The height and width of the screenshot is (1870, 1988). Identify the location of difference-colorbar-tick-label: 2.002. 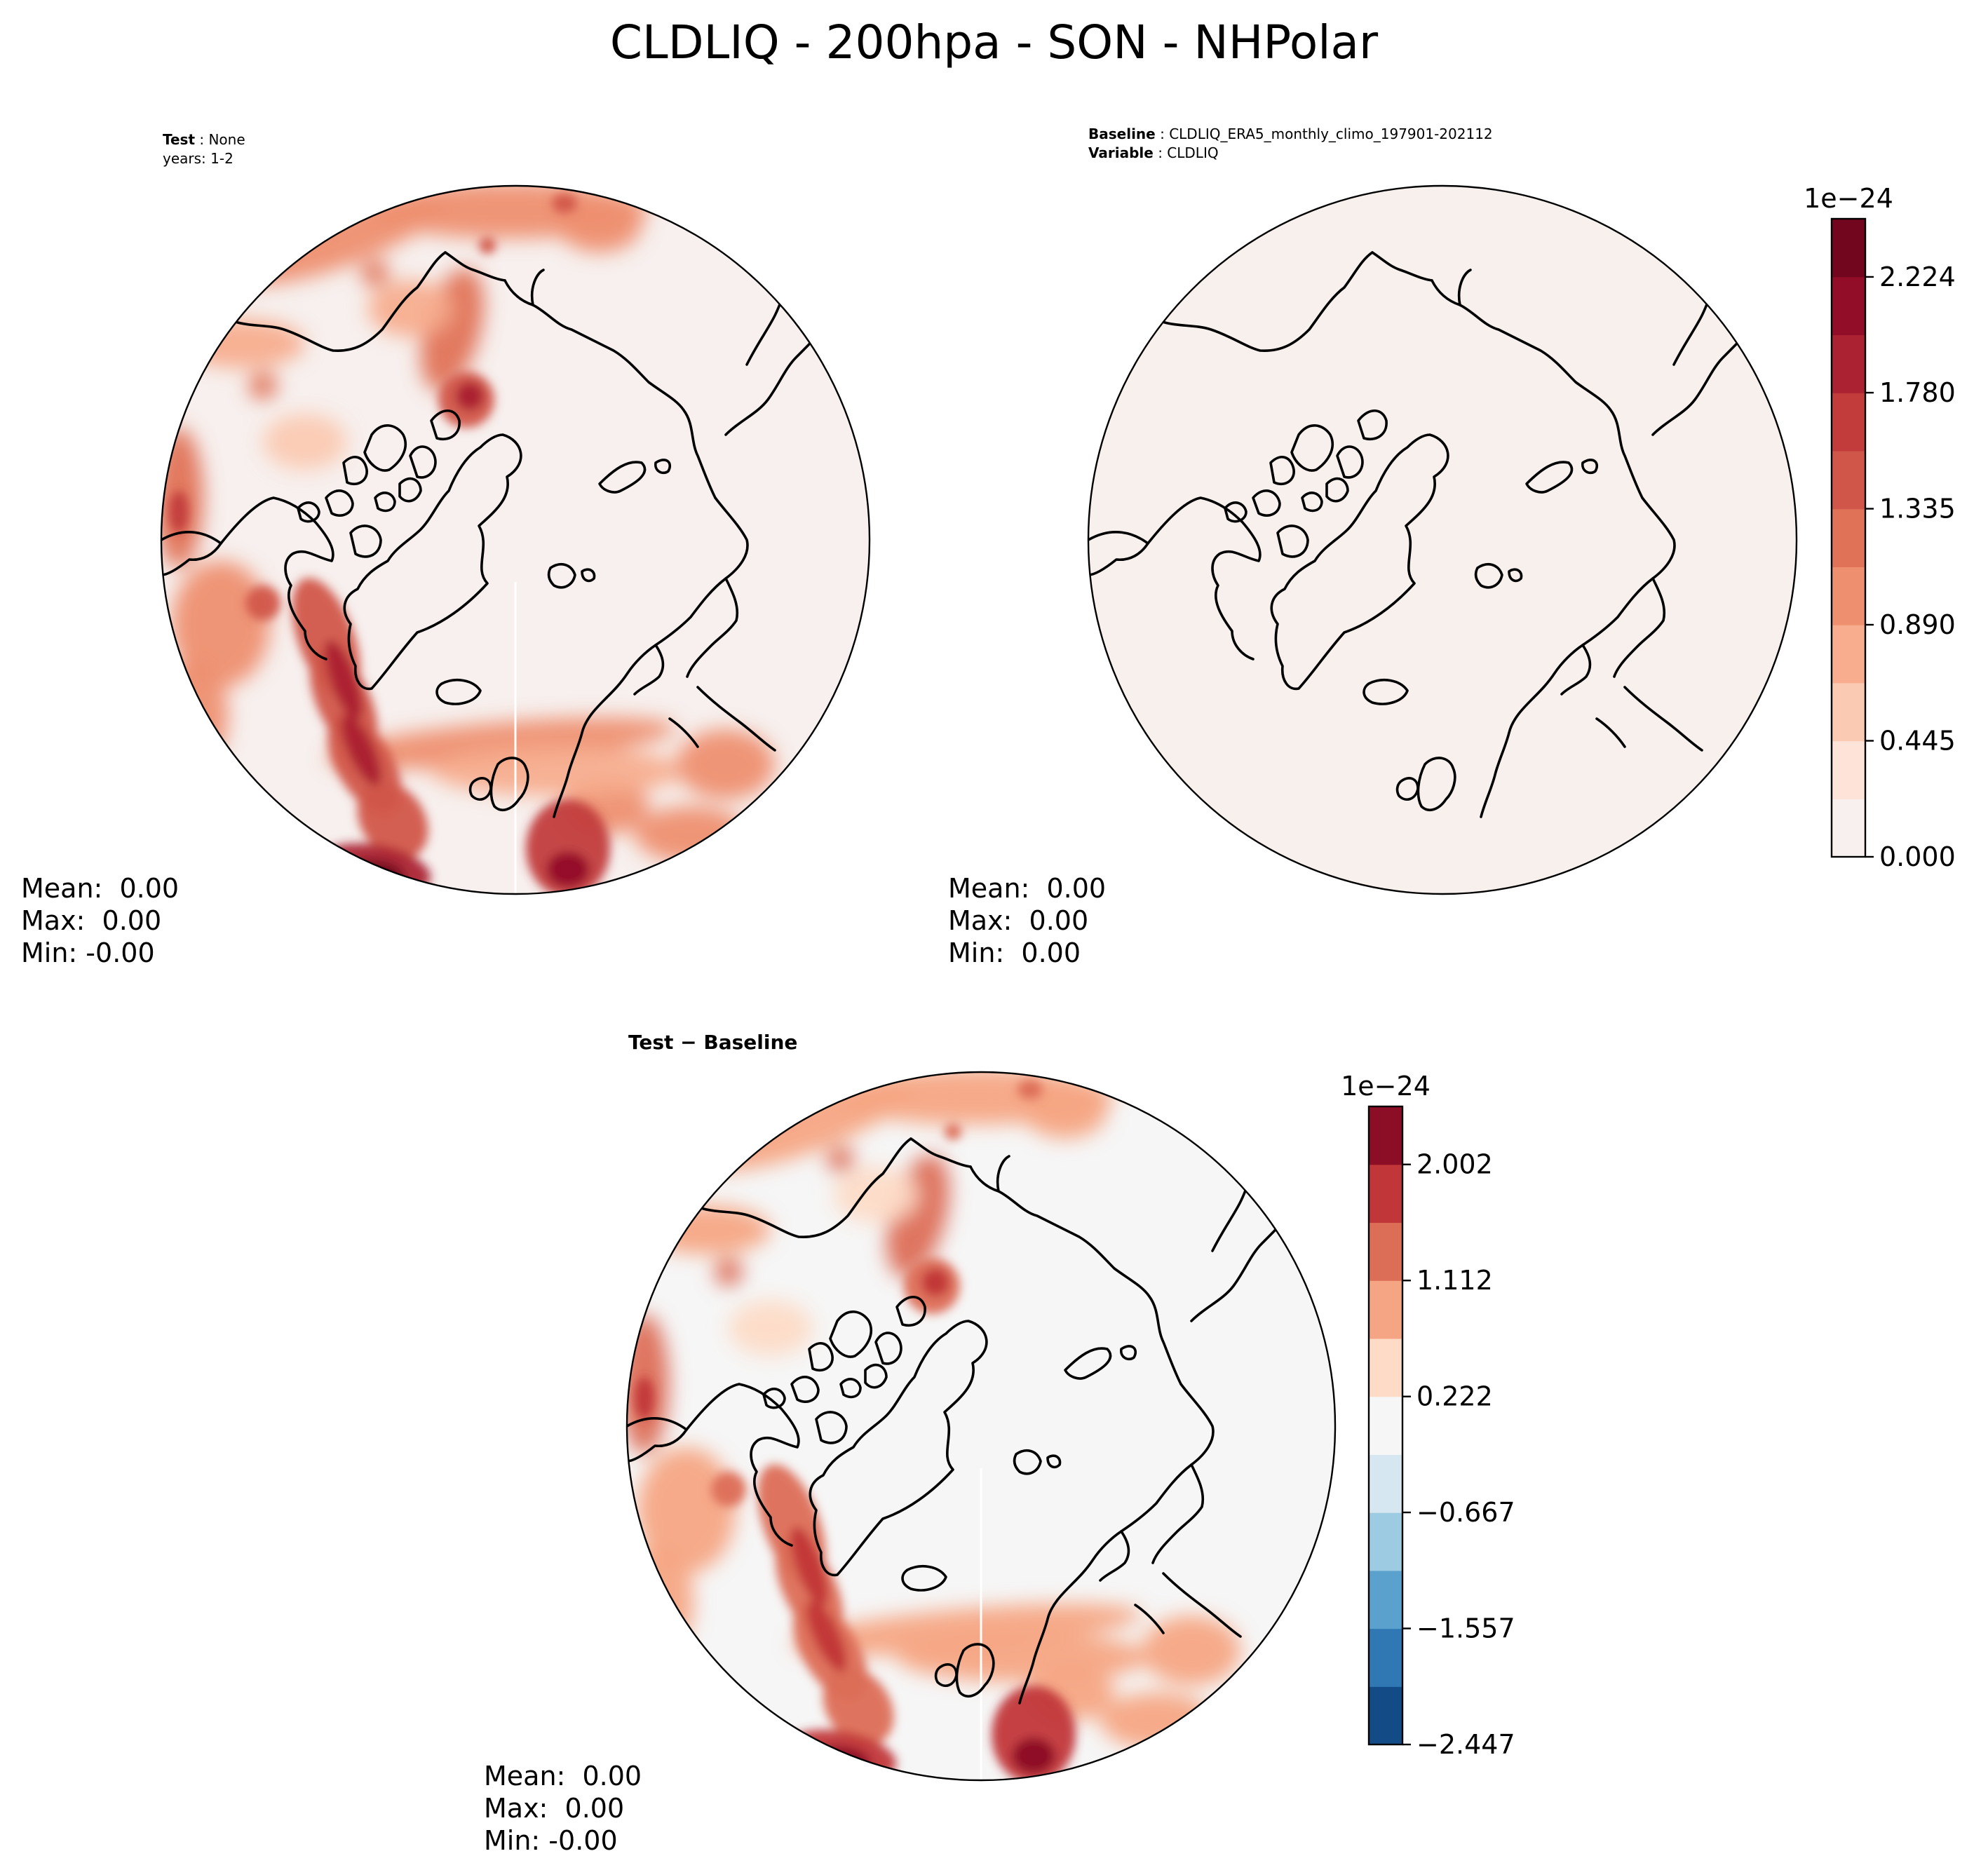
(1455, 1165).